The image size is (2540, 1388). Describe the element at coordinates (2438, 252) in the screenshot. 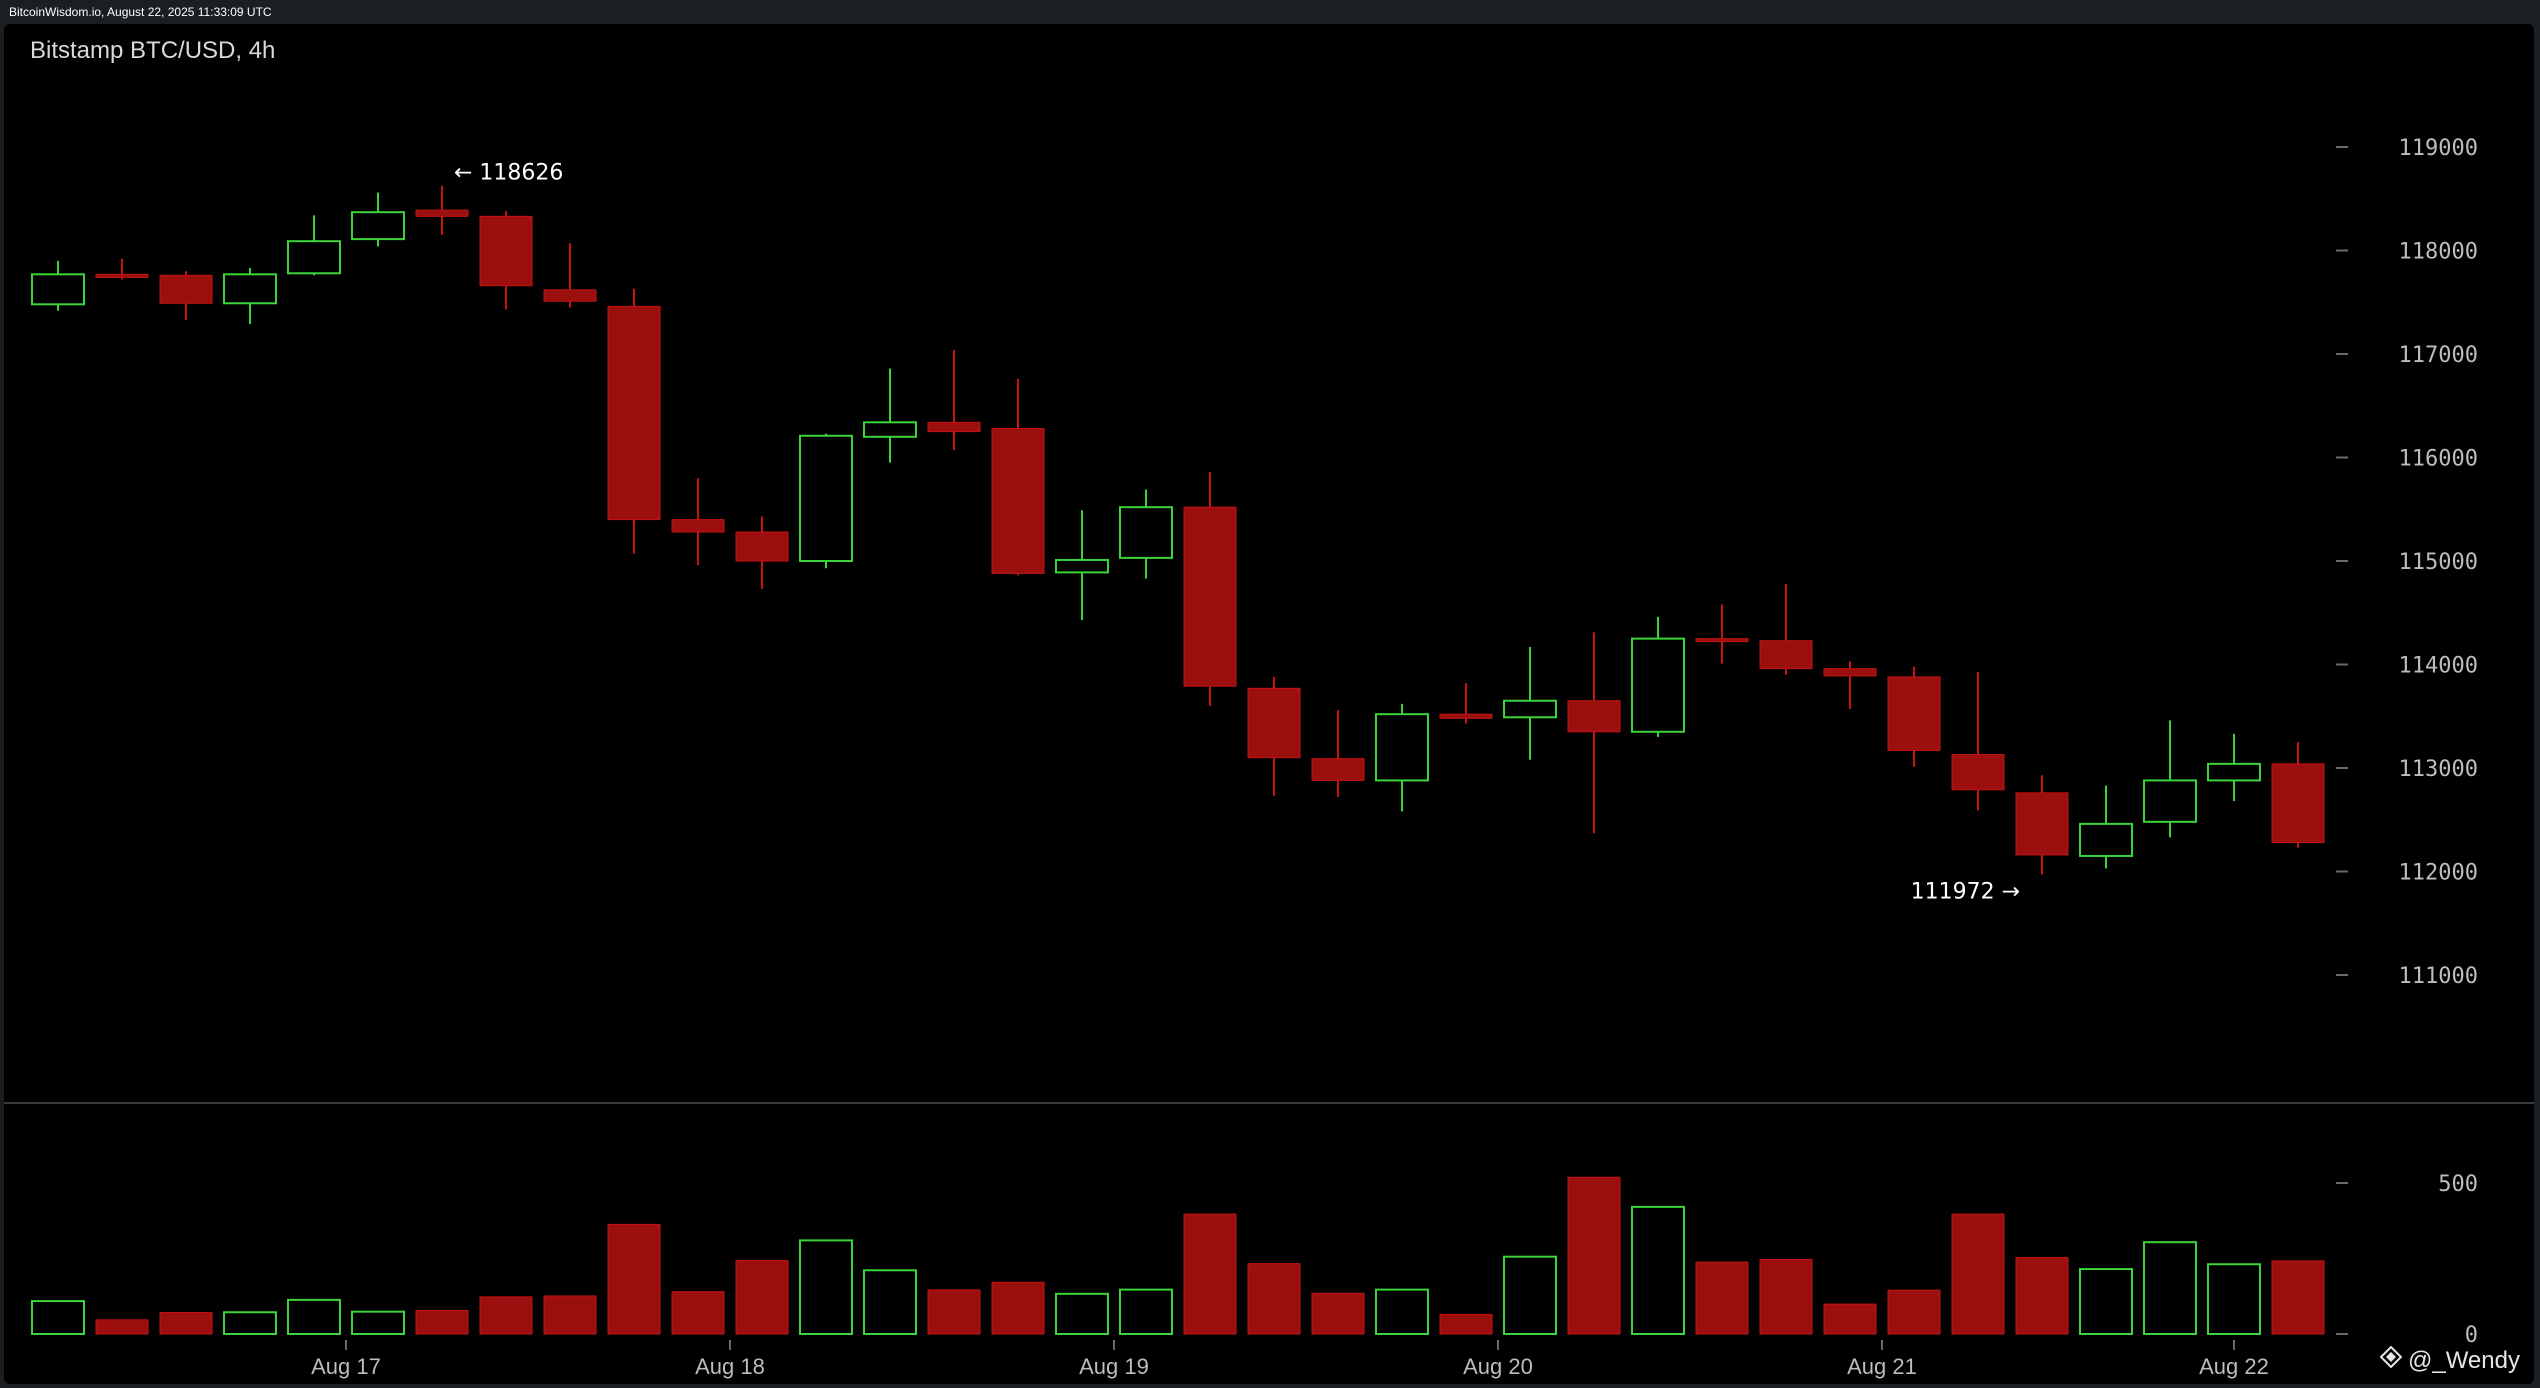

I see `price-tick-label: 118000` at that location.